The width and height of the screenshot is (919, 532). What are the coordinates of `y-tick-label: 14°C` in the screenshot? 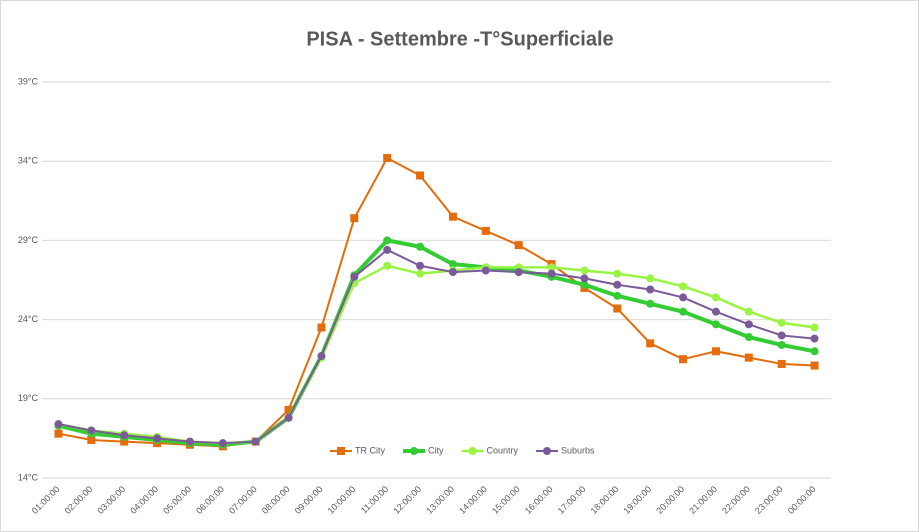 It's located at (28, 477).